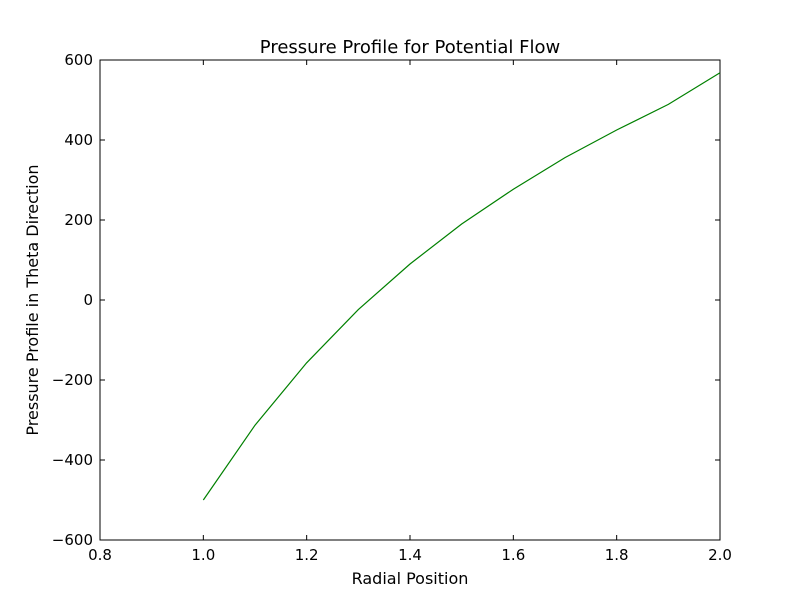 The image size is (800, 600). I want to click on x-tick-label: 1.0, so click(203, 555).